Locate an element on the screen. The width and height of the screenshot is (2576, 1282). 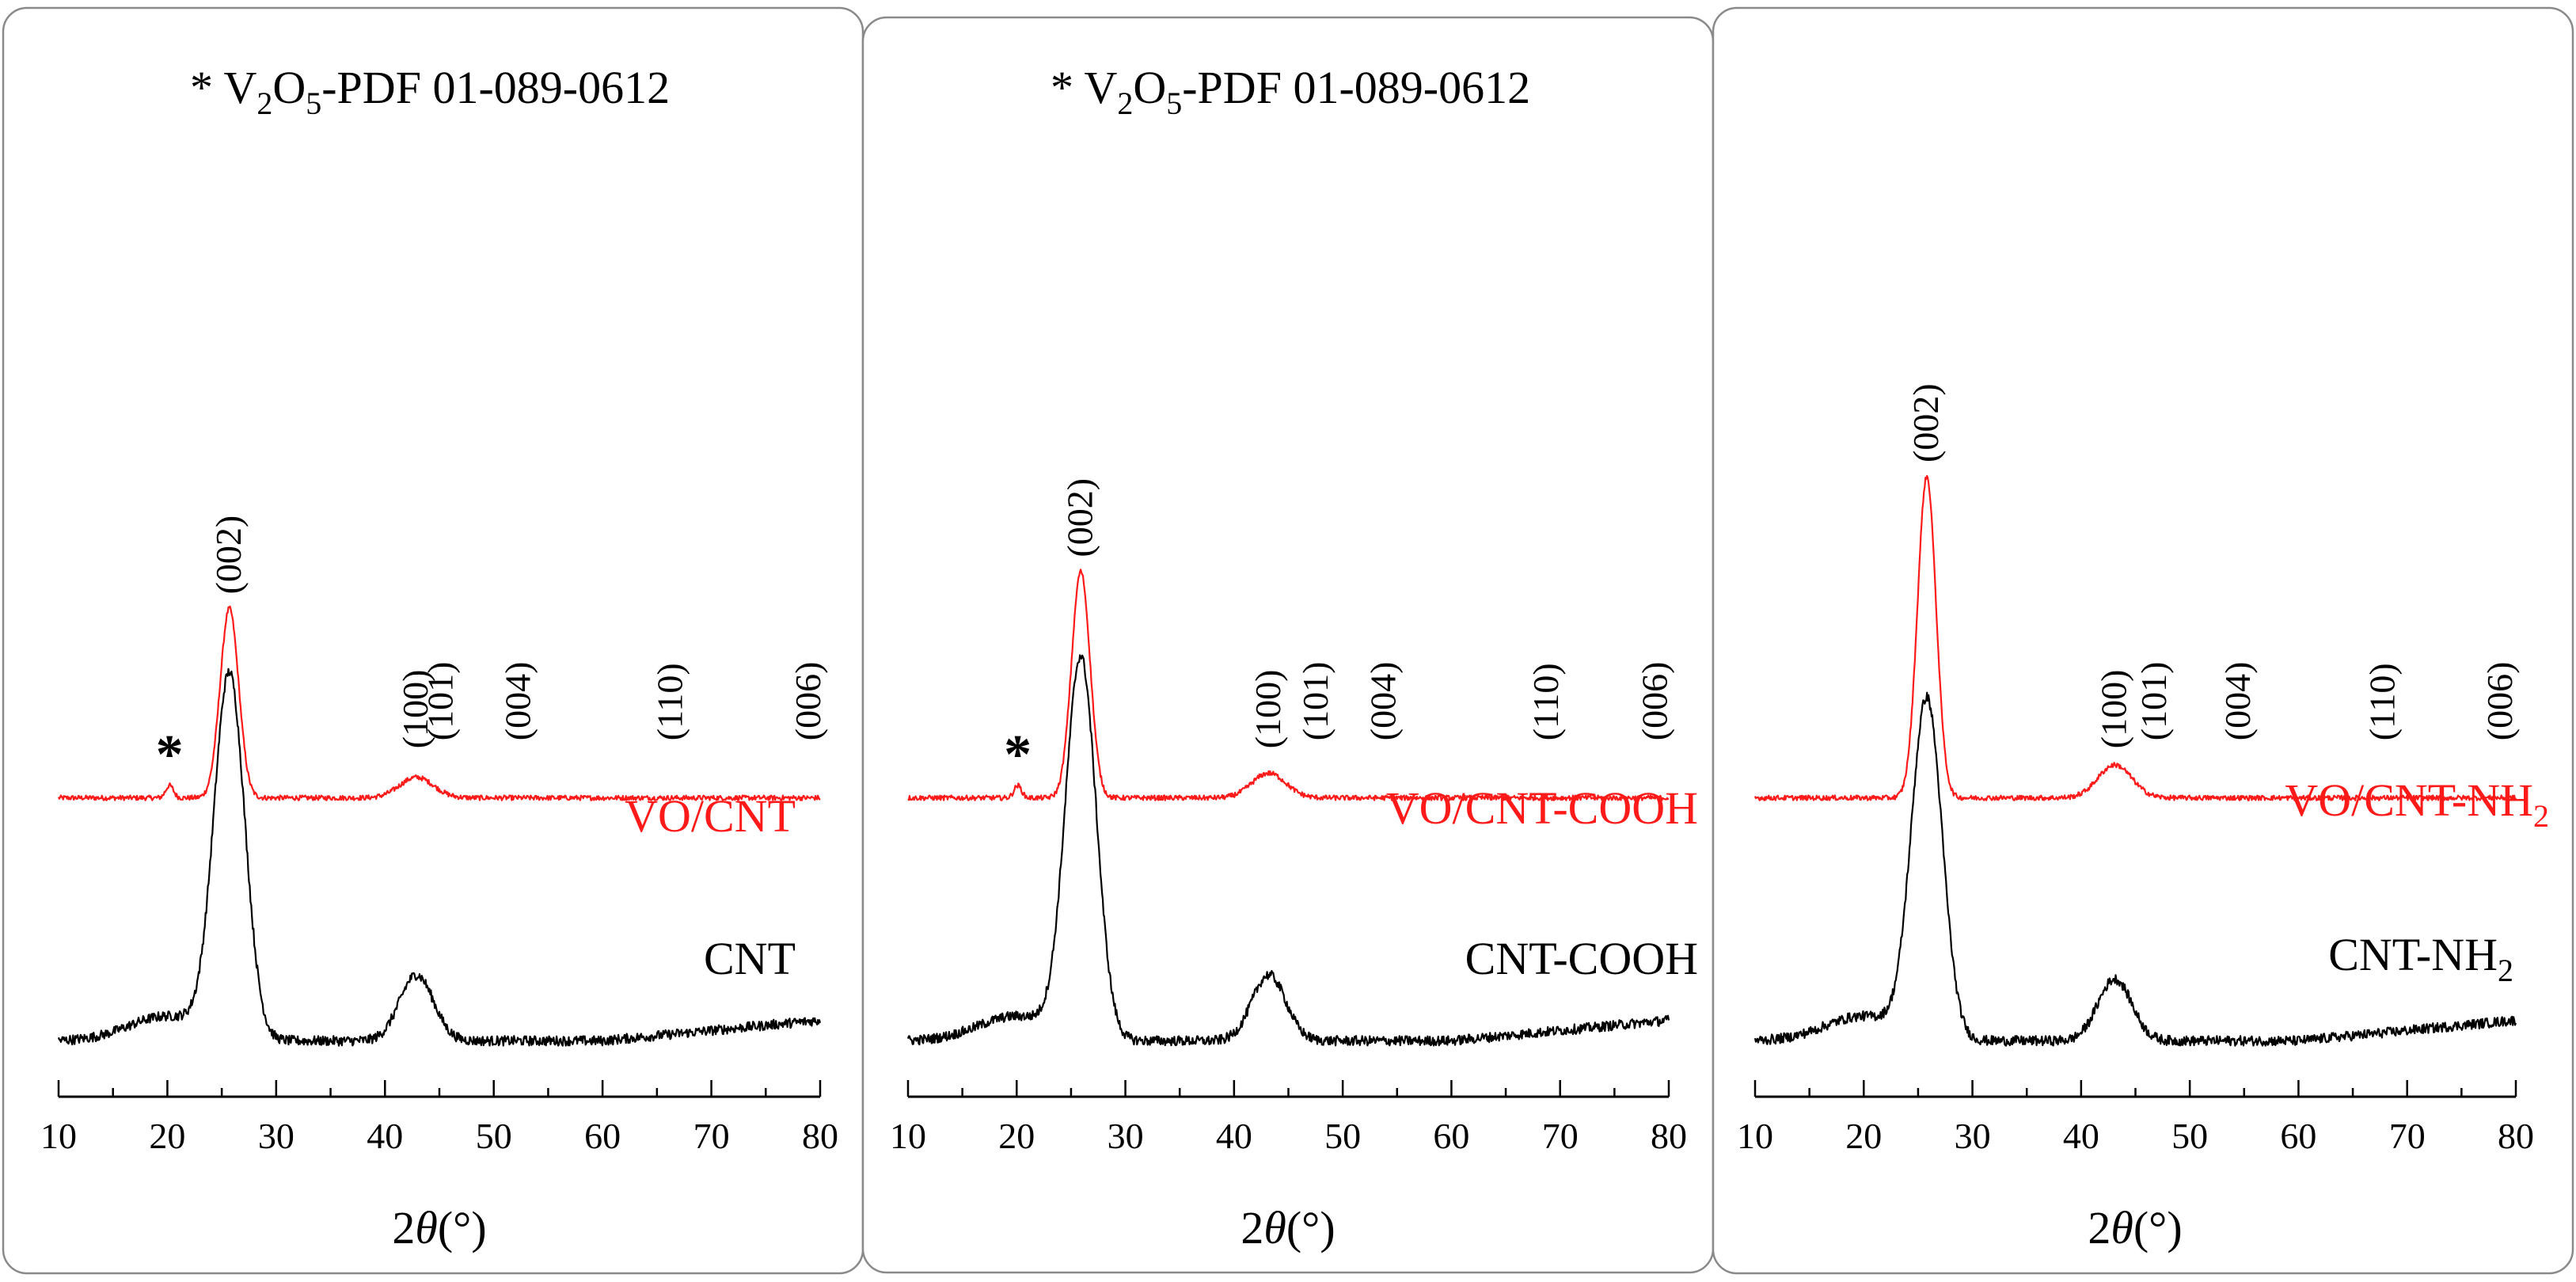
series-label-vo: VO/CNT-COOH is located at coordinates (1542, 808).